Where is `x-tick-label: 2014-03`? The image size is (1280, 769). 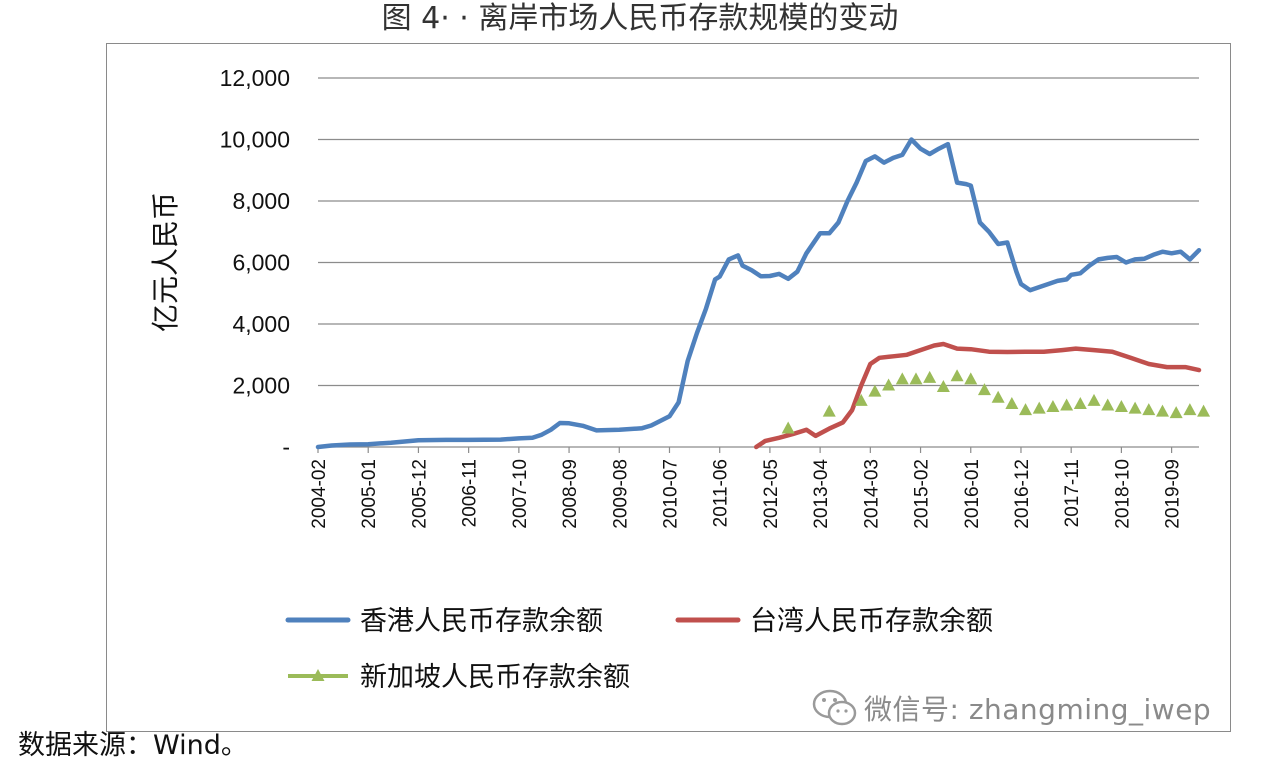
x-tick-label: 2014-03 is located at coordinates (871, 494).